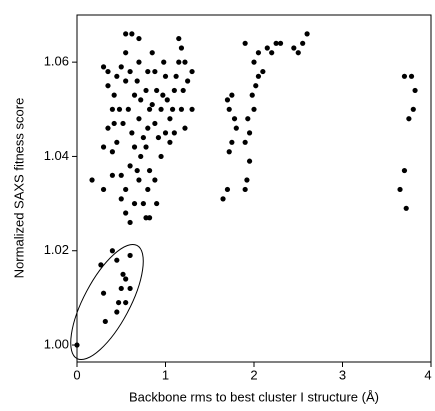 This screenshot has height=411, width=435. What do you see at coordinates (56, 343) in the screenshot?
I see `y-tick-label: 1.00` at bounding box center [56, 343].